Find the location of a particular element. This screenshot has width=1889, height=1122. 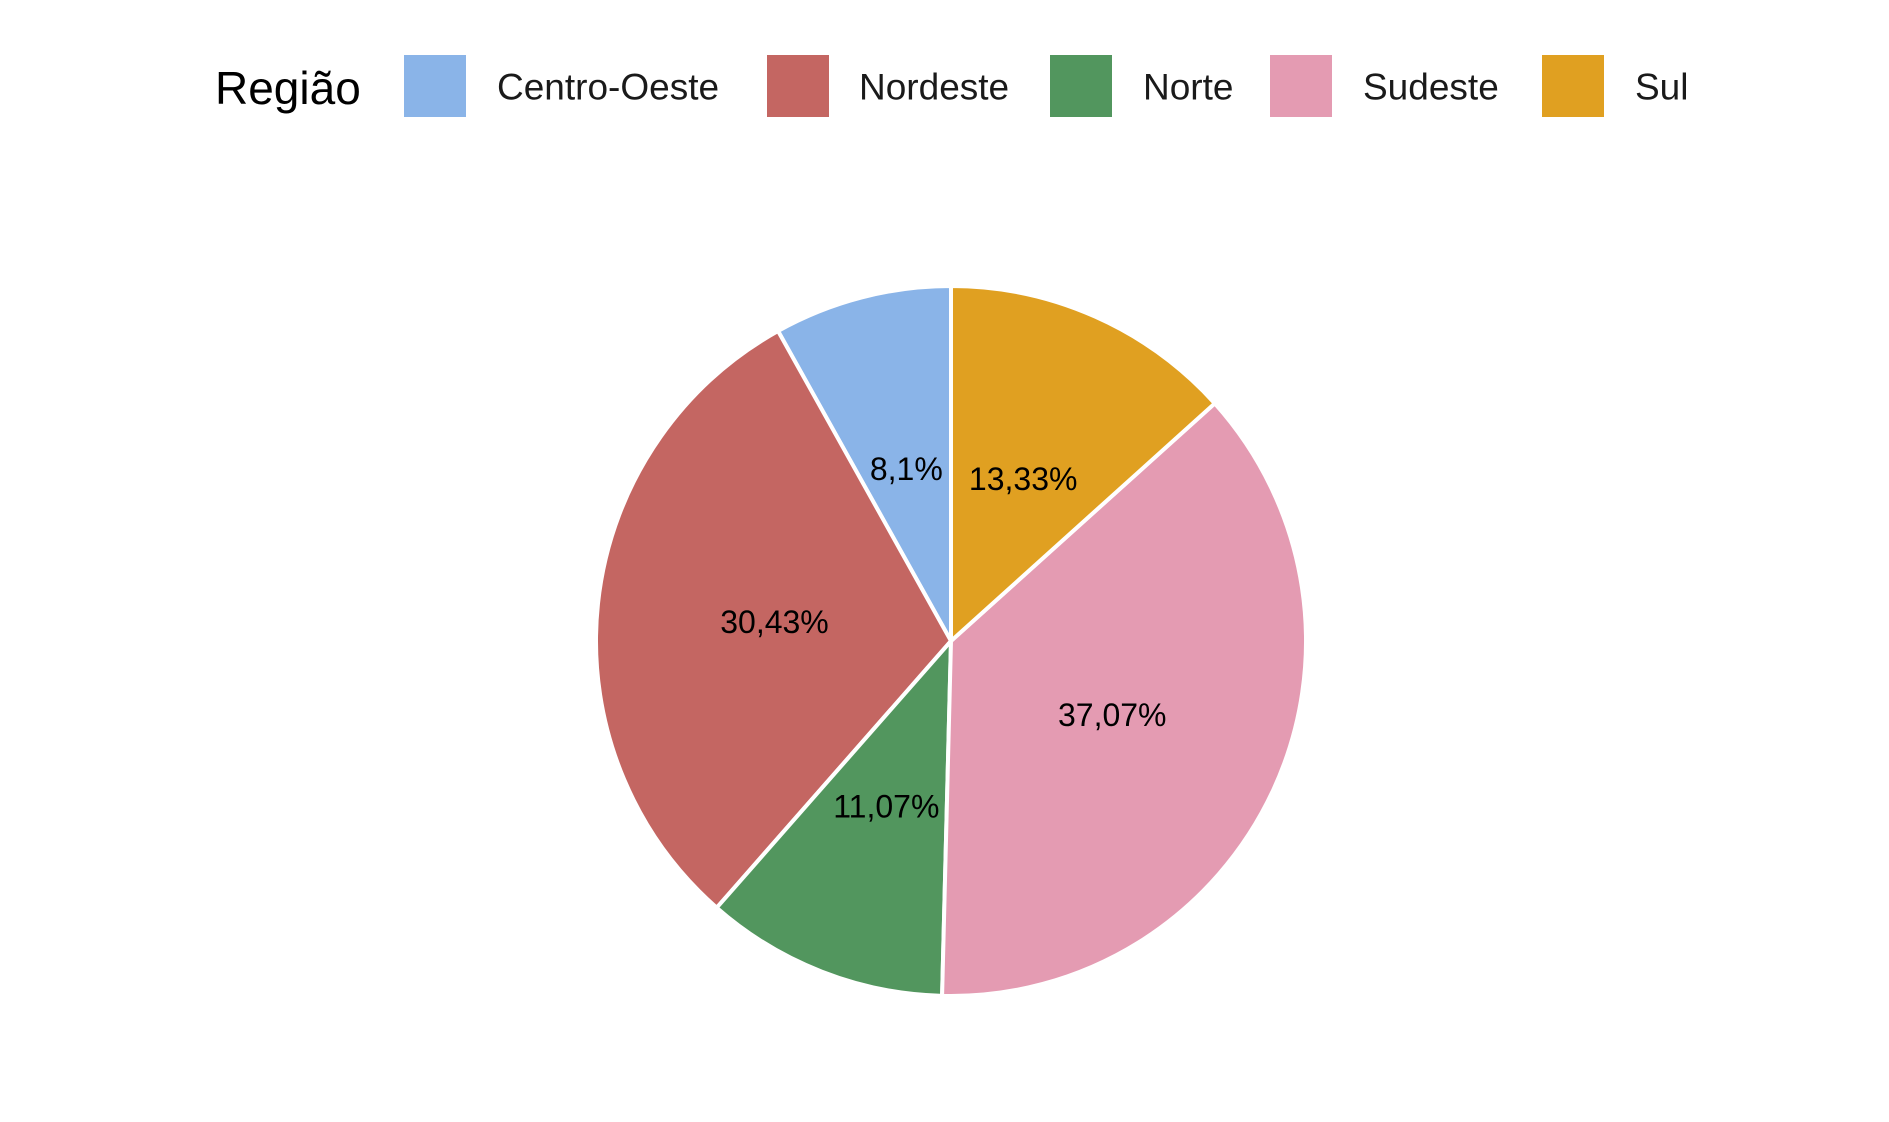

pie-slice-nordeste is located at coordinates (773, 619).